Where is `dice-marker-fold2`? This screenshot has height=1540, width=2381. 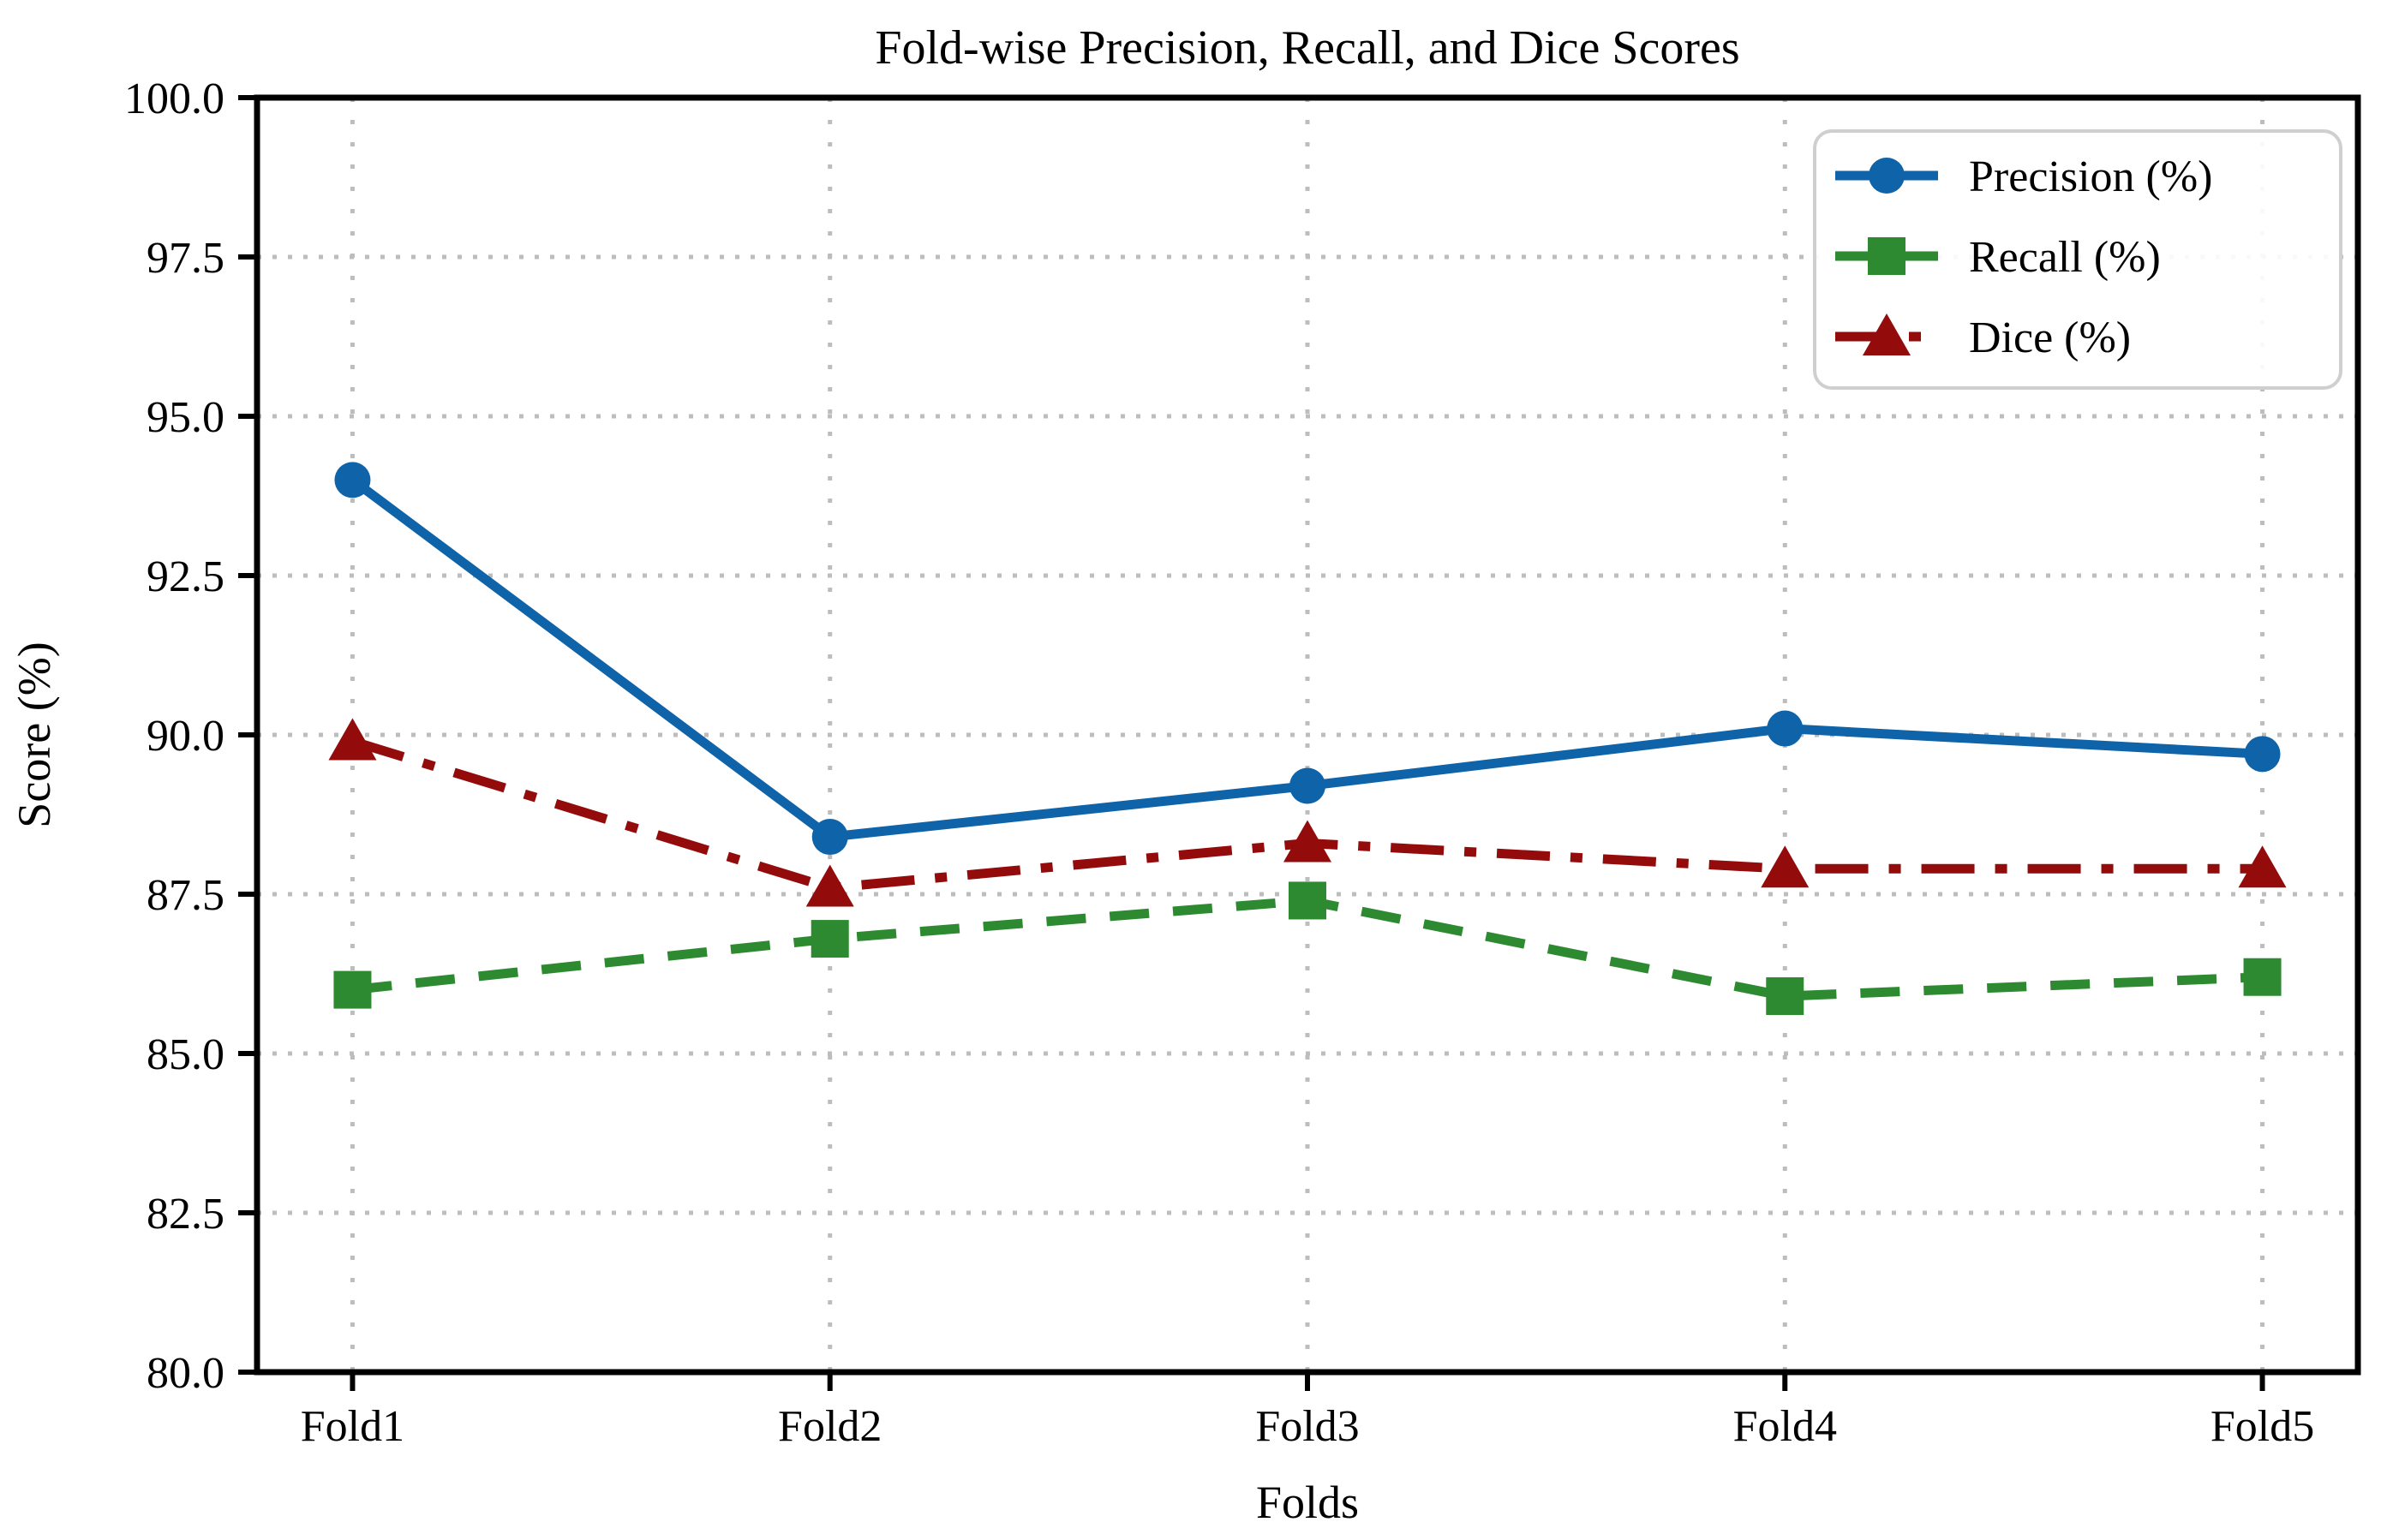
dice-marker-fold2 is located at coordinates (830, 885).